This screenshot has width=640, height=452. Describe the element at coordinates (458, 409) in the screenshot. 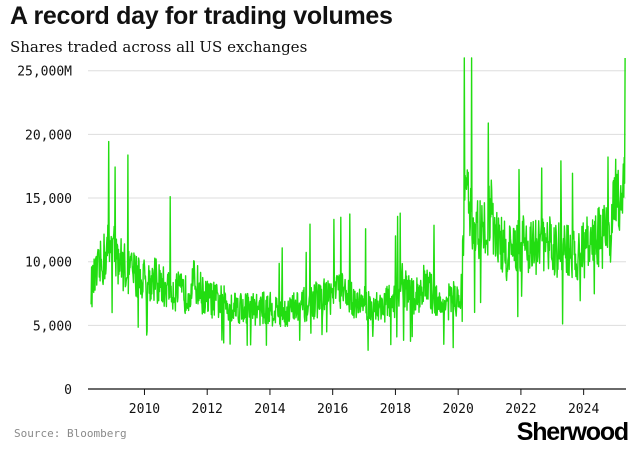

I see `x-tick-label: 2020` at that location.